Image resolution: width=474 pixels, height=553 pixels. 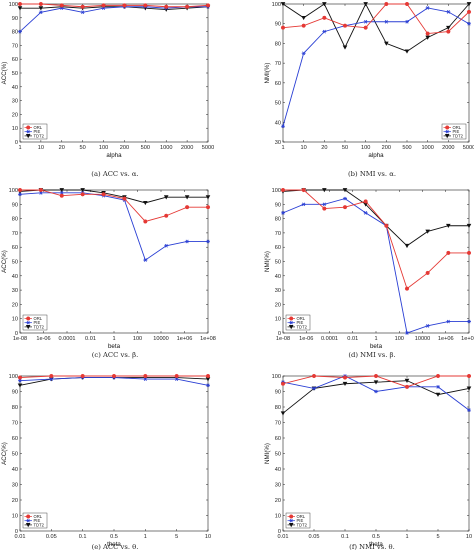 What do you see at coordinates (376, 346) in the screenshot?
I see `x-axis-label: beta` at bounding box center [376, 346].